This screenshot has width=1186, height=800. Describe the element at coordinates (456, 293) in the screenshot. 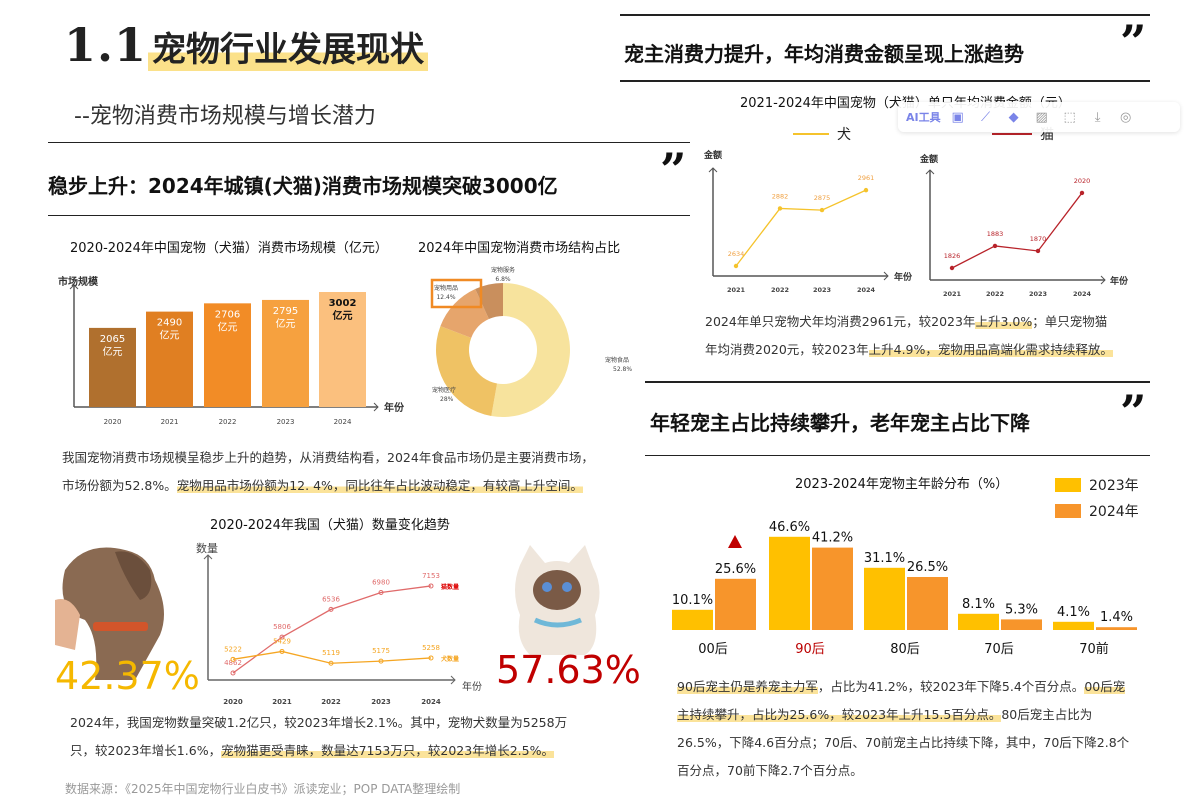

I see `highlight-box` at that location.